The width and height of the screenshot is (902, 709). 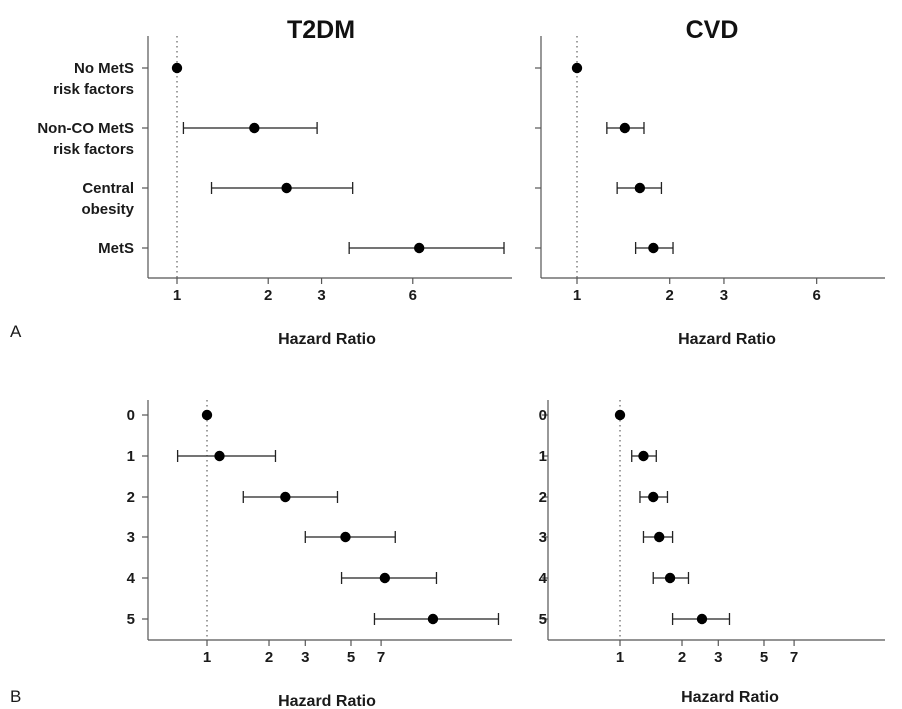 What do you see at coordinates (116, 248) in the screenshot?
I see `row-label: MetS` at bounding box center [116, 248].